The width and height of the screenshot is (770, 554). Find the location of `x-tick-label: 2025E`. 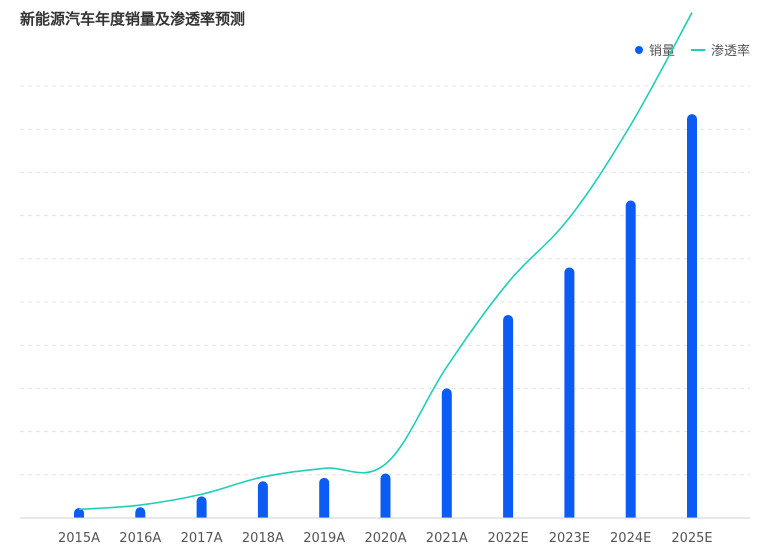

x-tick-label: 2025E is located at coordinates (691, 538).